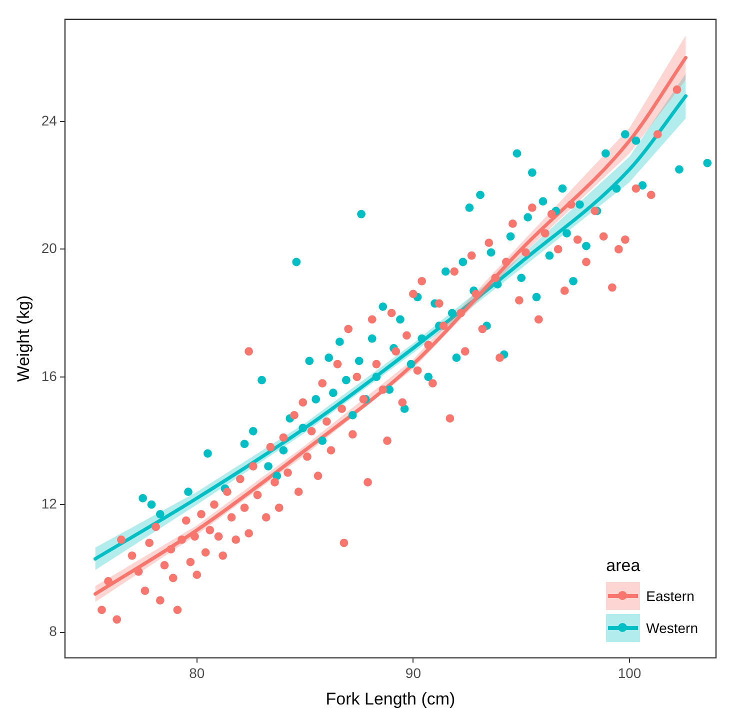 The width and height of the screenshot is (732, 724). Describe the element at coordinates (49, 120) in the screenshot. I see `y-tick-label: 24` at that location.